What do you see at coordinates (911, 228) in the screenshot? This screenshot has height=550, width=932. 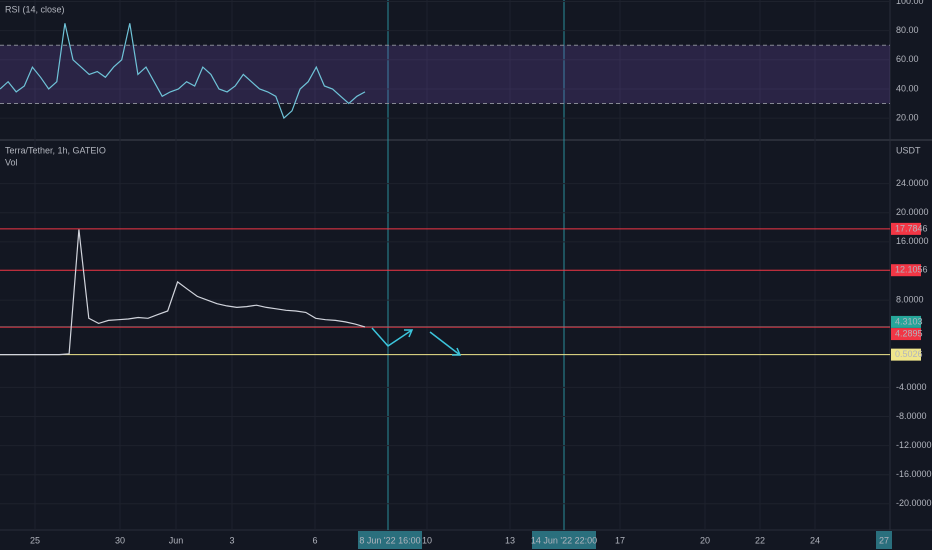 I see `level-label: 17.7846` at bounding box center [911, 228].